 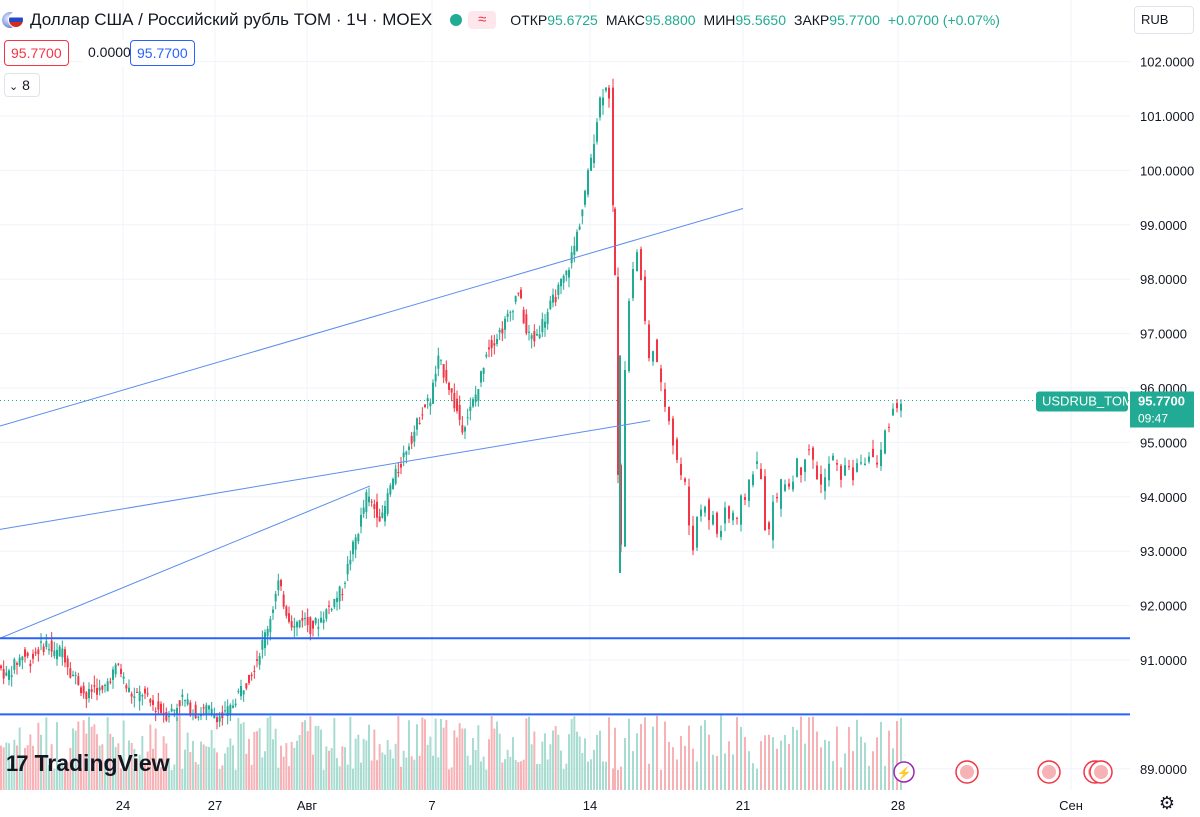 What do you see at coordinates (1164, 20) in the screenshot?
I see `currency-selector: RUB` at bounding box center [1164, 20].